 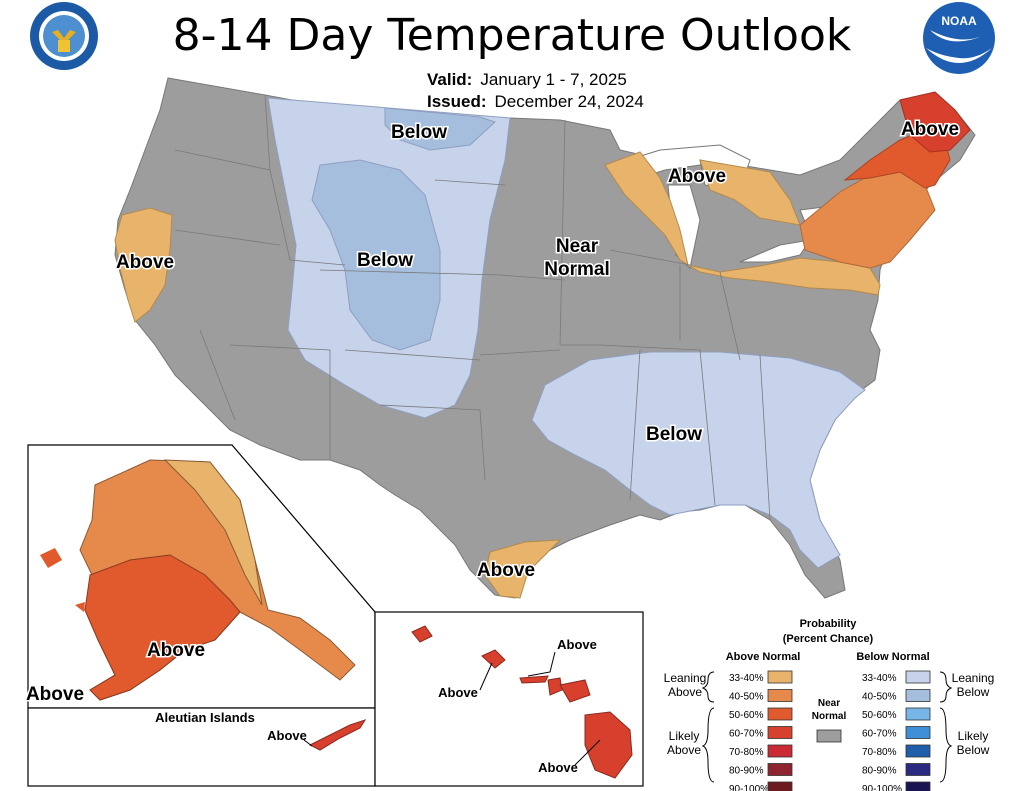 What do you see at coordinates (697, 176) in the screenshot?
I see `label-above-greatlakes: Above` at bounding box center [697, 176].